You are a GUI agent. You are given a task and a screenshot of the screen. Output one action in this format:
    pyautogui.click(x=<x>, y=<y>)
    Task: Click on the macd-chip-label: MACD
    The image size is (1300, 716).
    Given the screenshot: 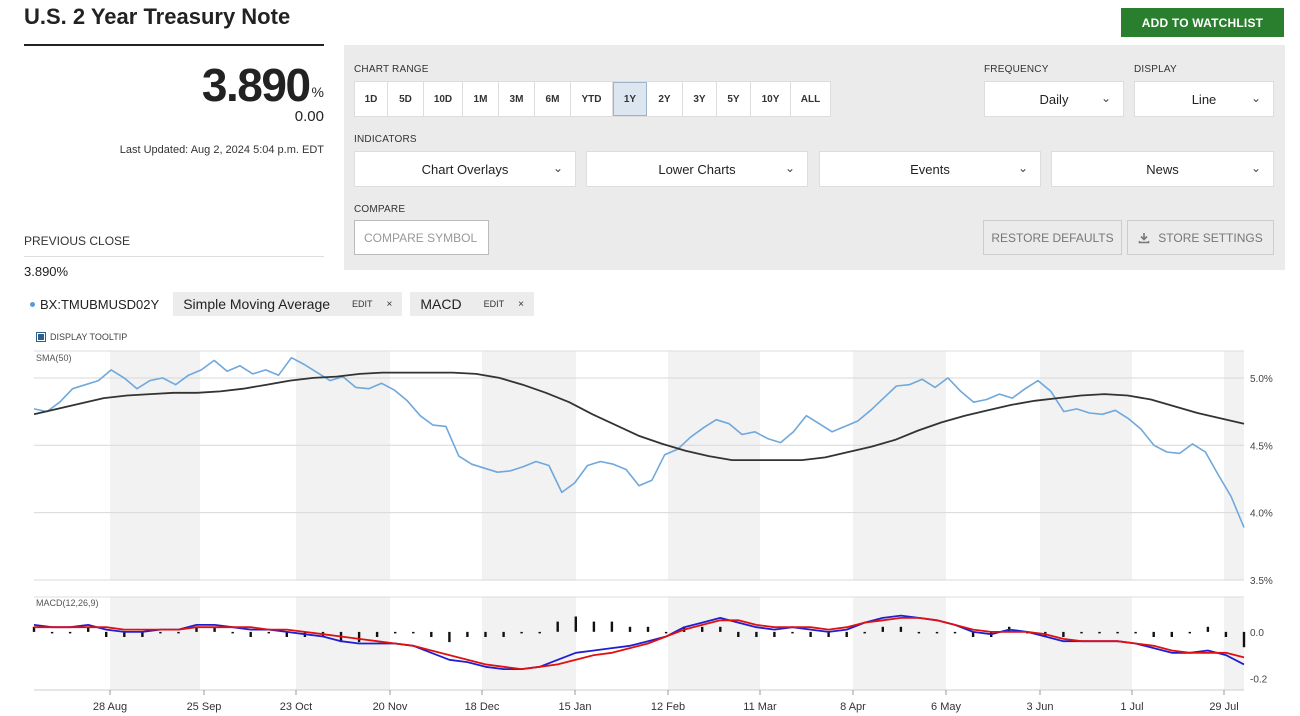 What is the action you would take?
    pyautogui.click(x=441, y=304)
    